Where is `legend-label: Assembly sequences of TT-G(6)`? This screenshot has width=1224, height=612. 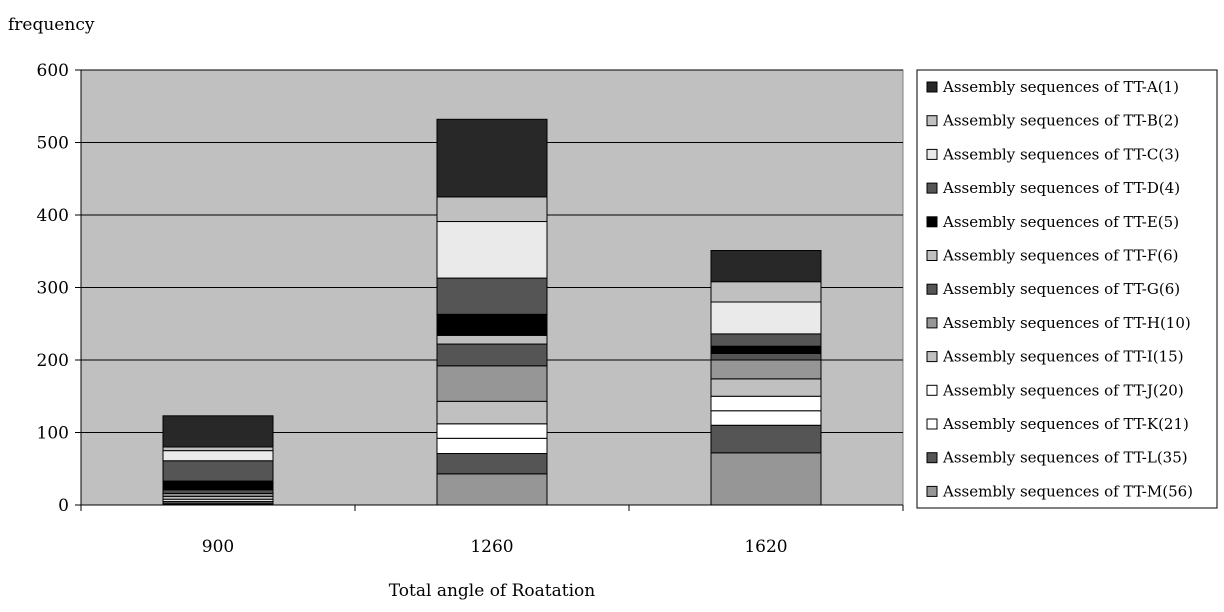 legend-label: Assembly sequences of TT-G(6) is located at coordinates (1061, 289).